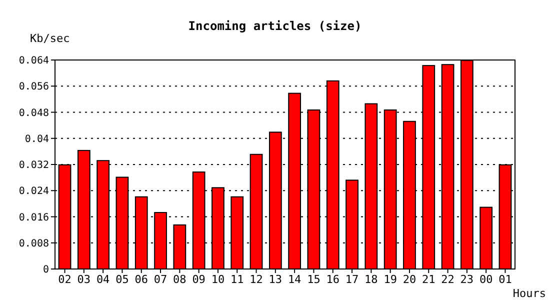  I want to click on x-tick-label: 11, so click(237, 279).